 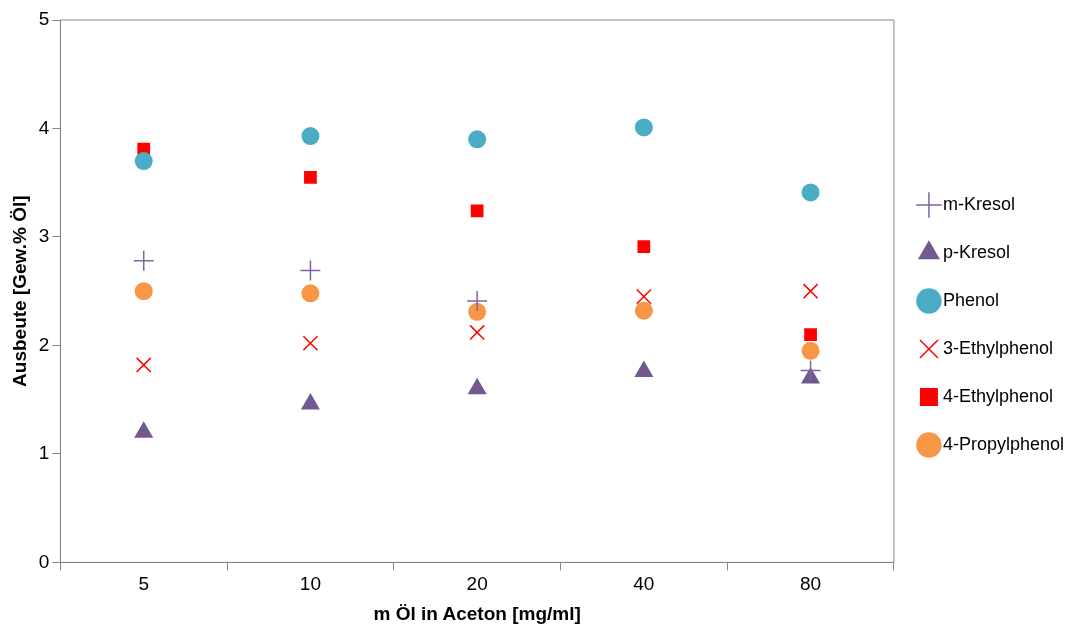 I want to click on legend-label: 4-Propylphenol, so click(x=1003, y=443).